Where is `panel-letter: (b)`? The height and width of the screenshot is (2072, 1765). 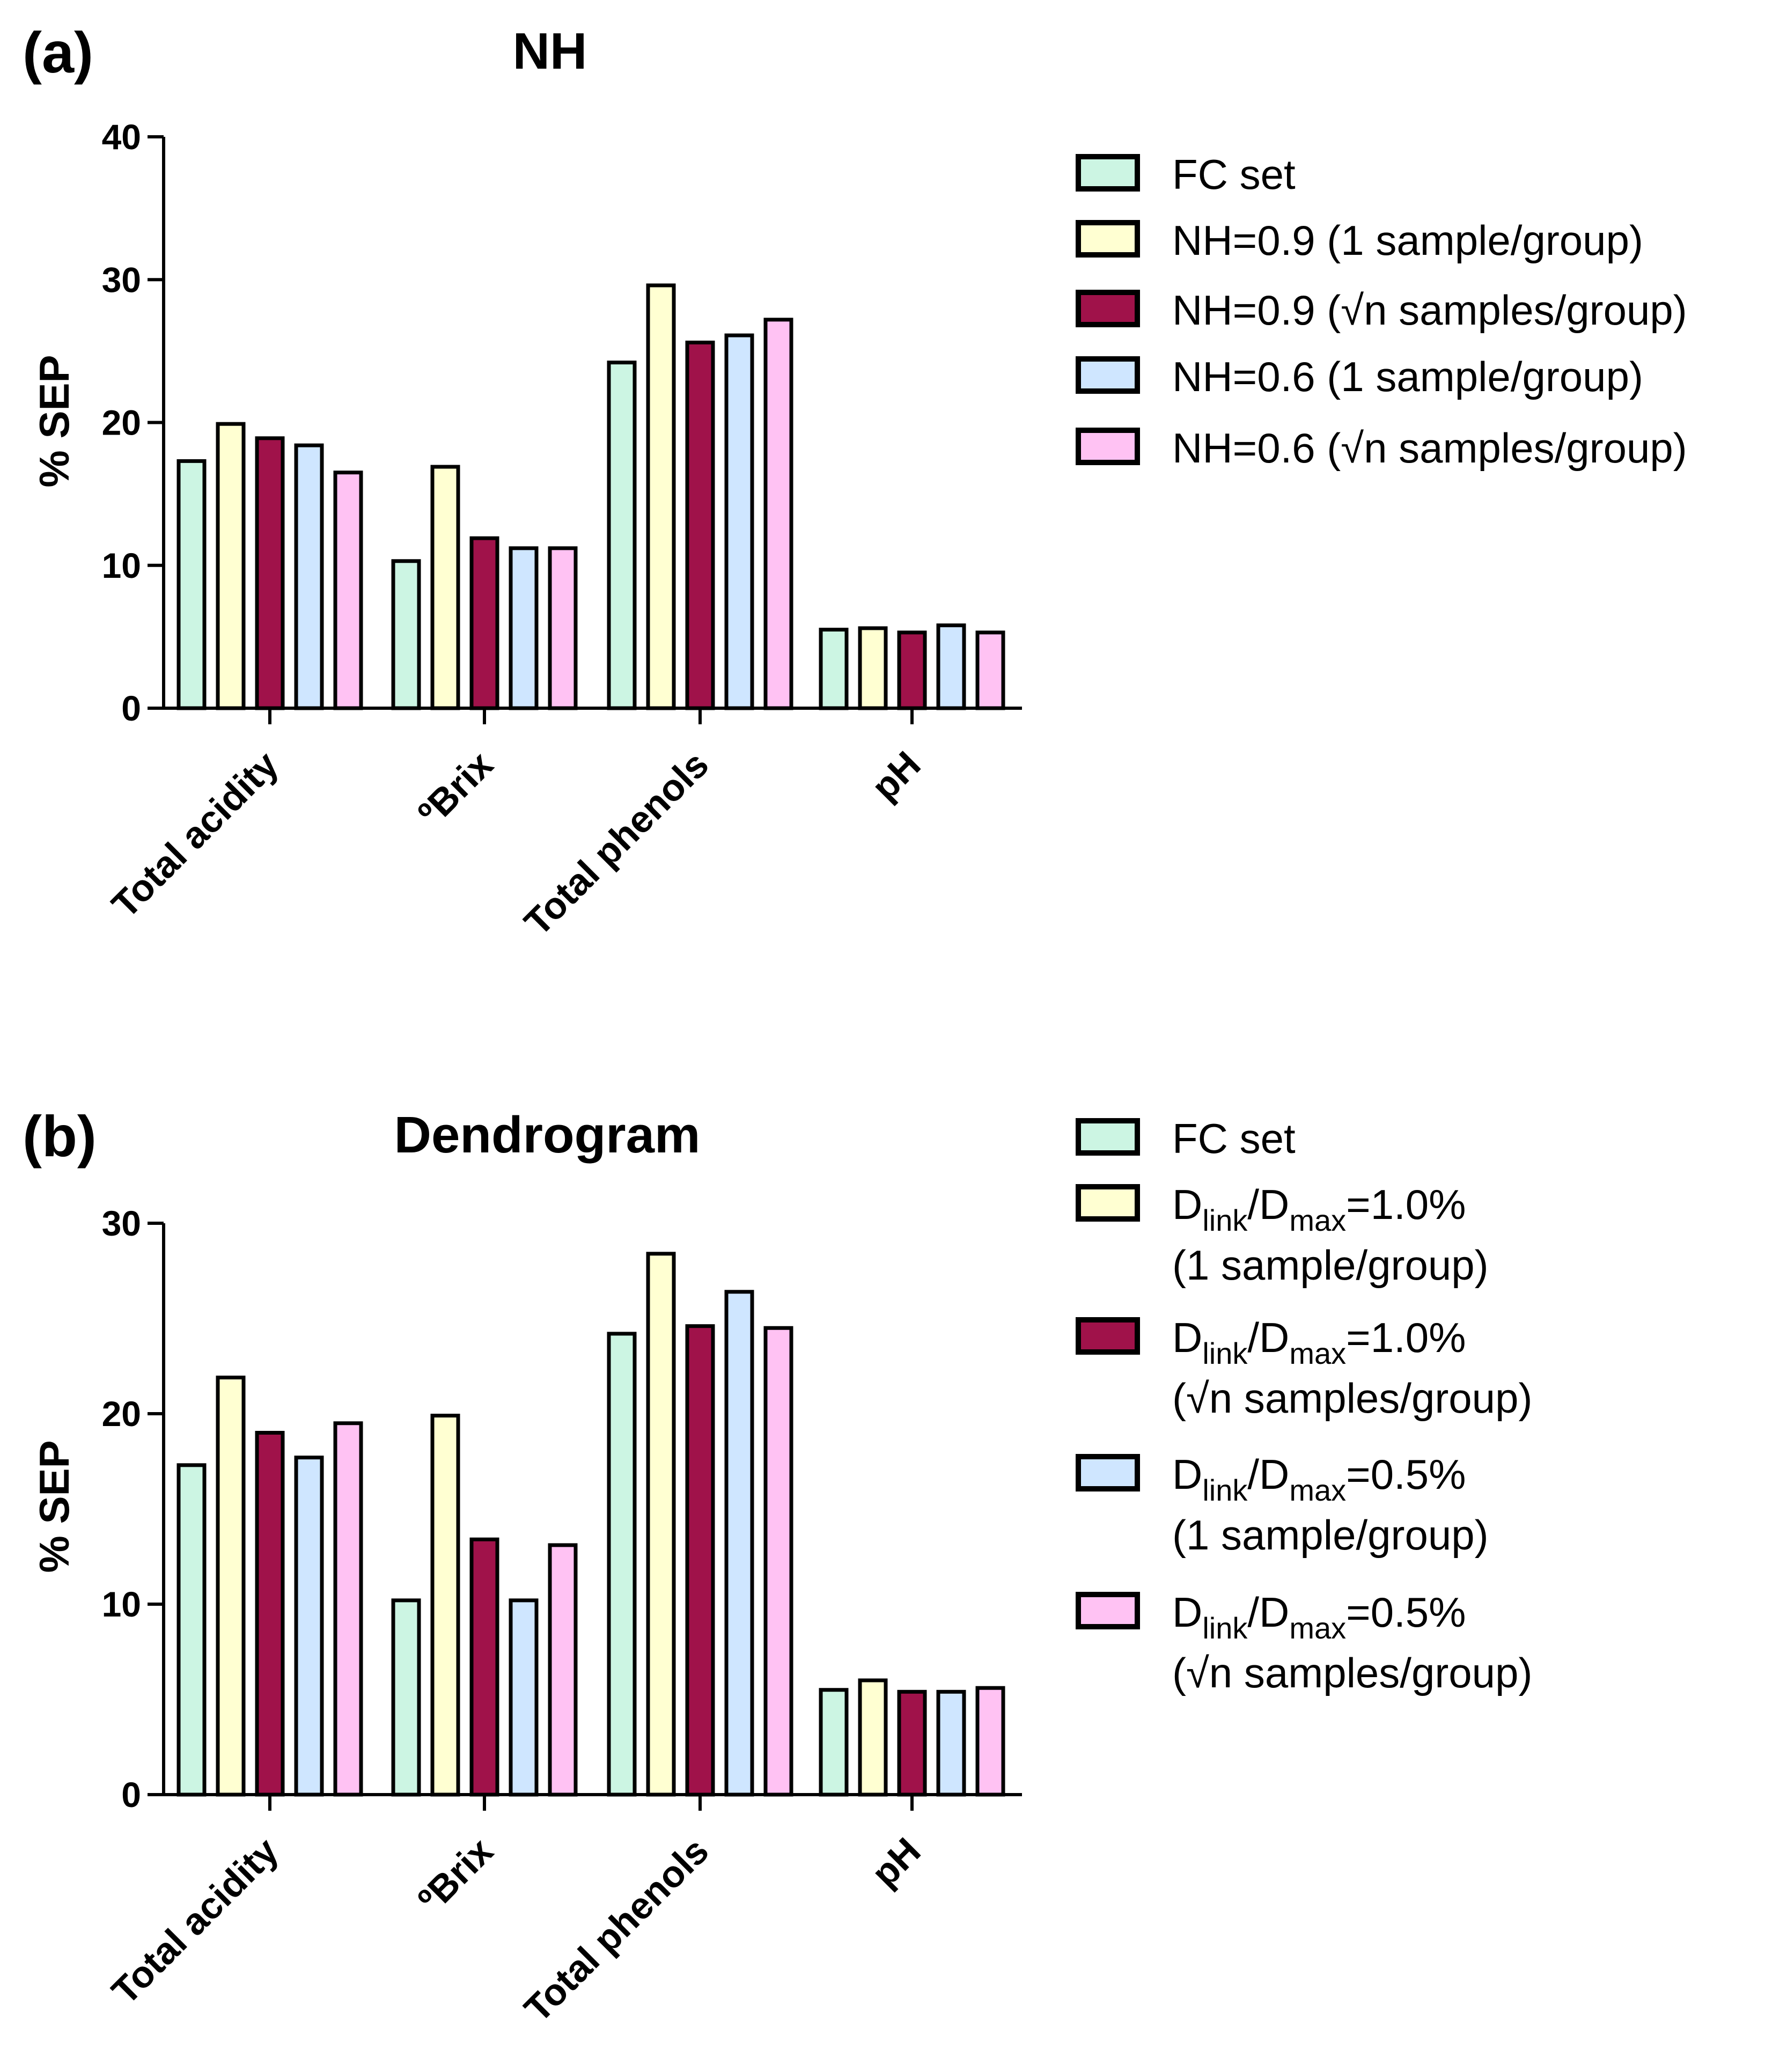
panel-letter: (b) is located at coordinates (60, 1137).